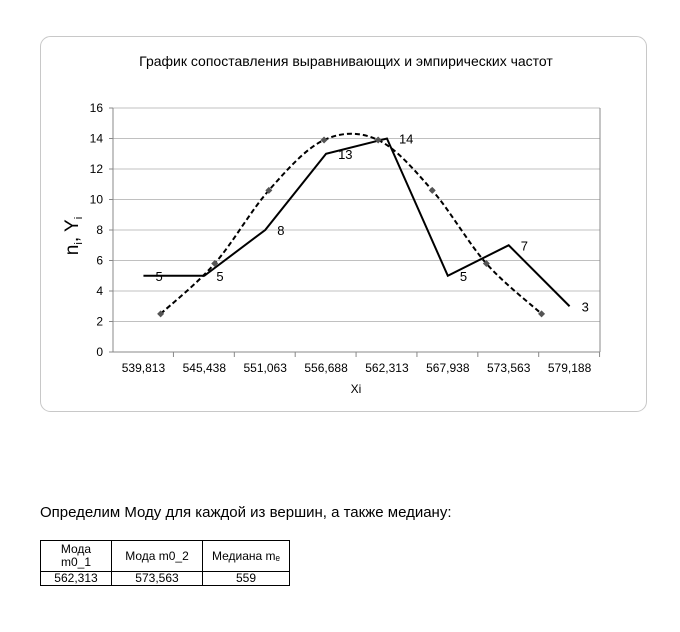 The height and width of the screenshot is (632, 680). I want to click on y-tick-label: 16, so click(97, 108).